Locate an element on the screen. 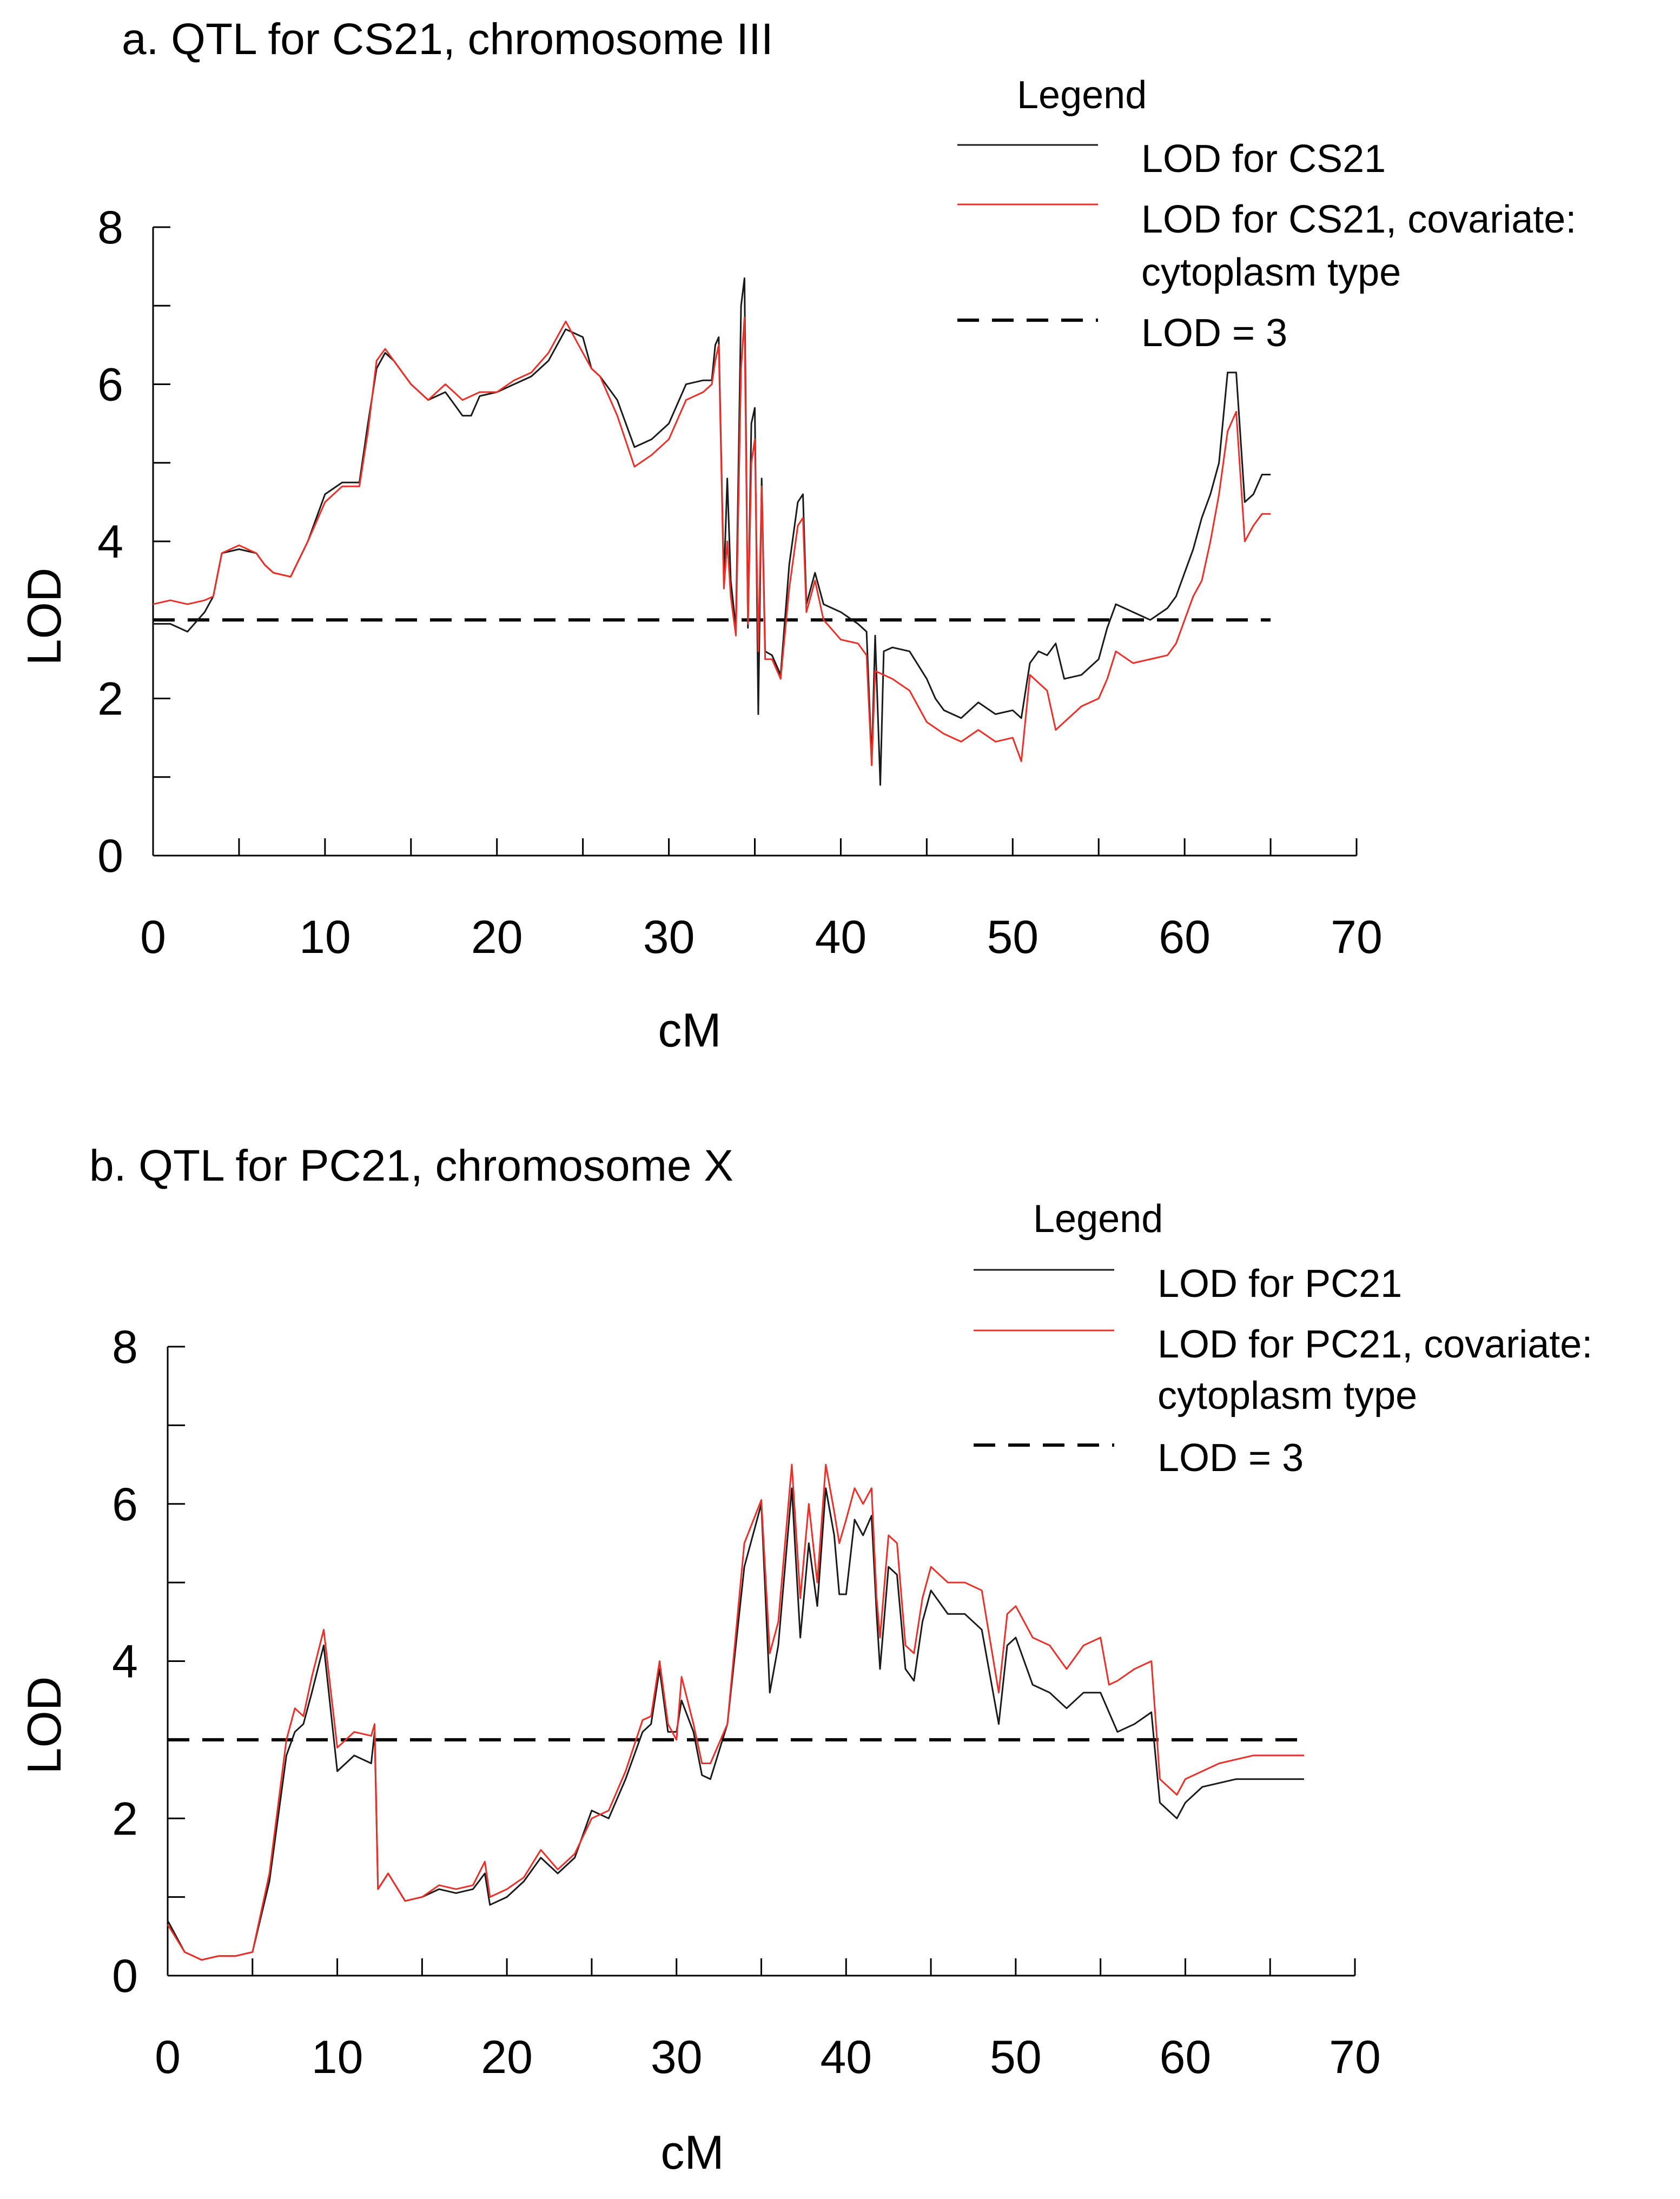 This screenshot has width=1680, height=2199. panel-b-x-ticks is located at coordinates (762, 1967).